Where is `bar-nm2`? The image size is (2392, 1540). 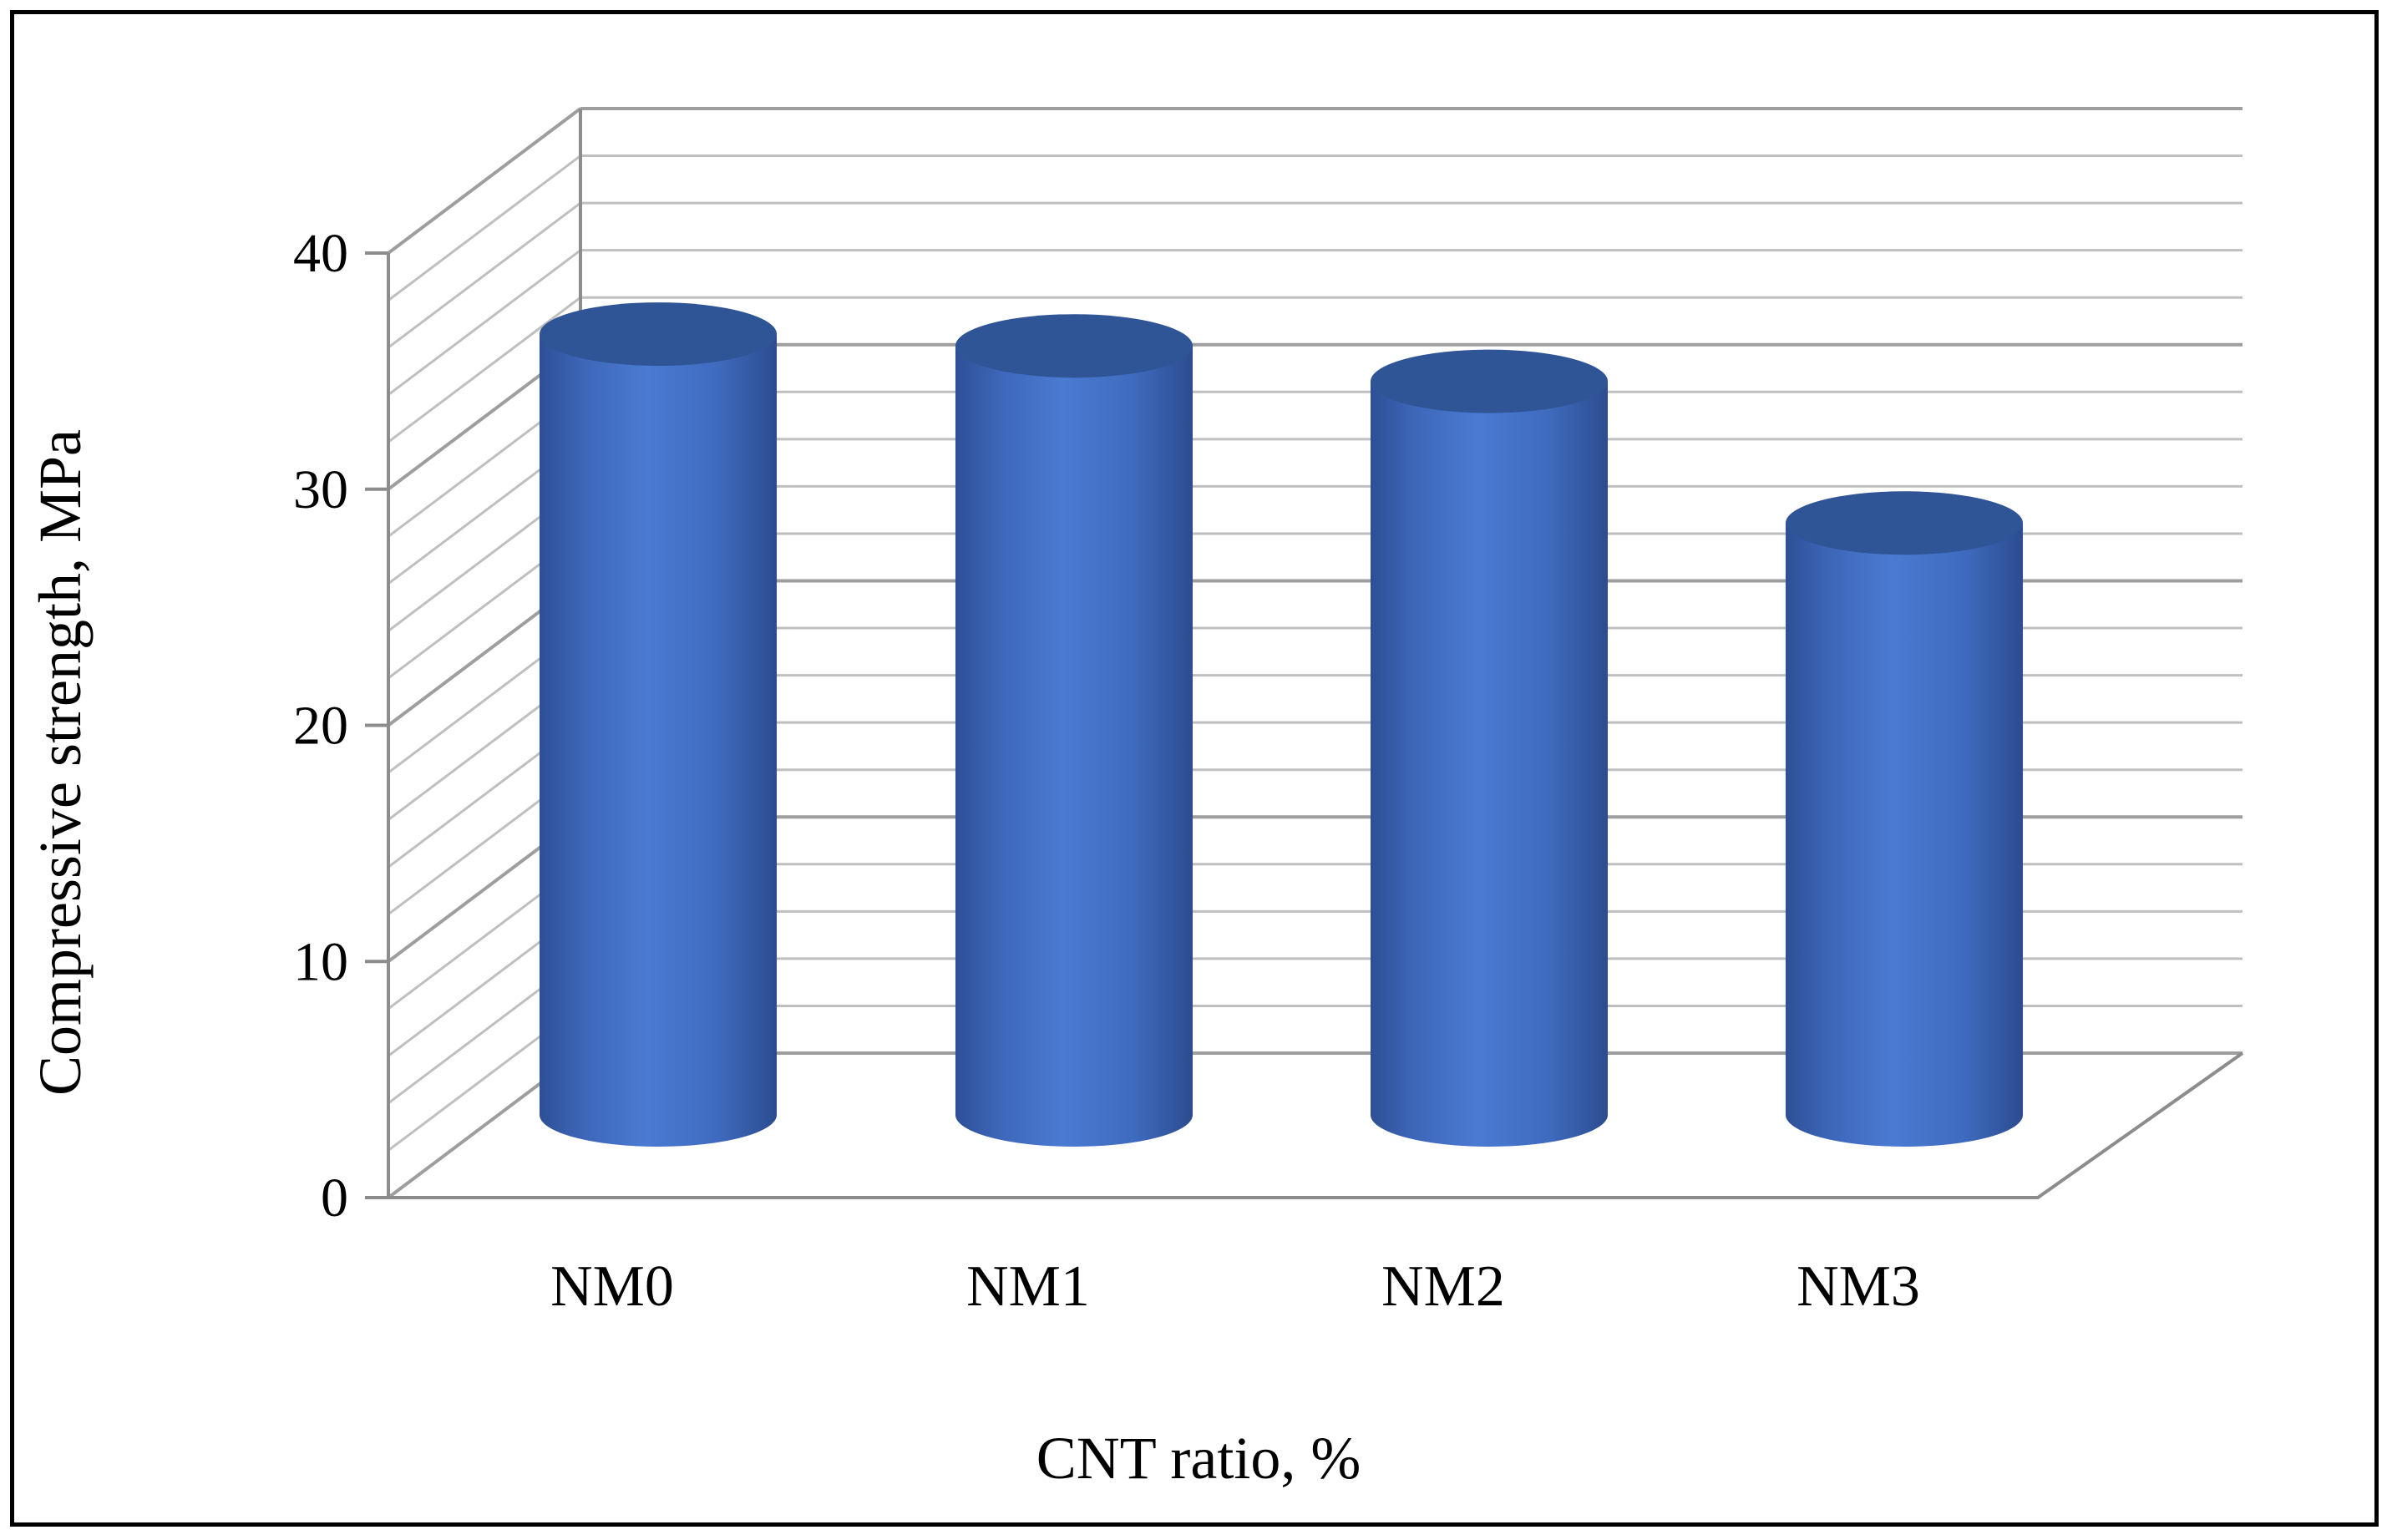
bar-nm2 is located at coordinates (1489, 748).